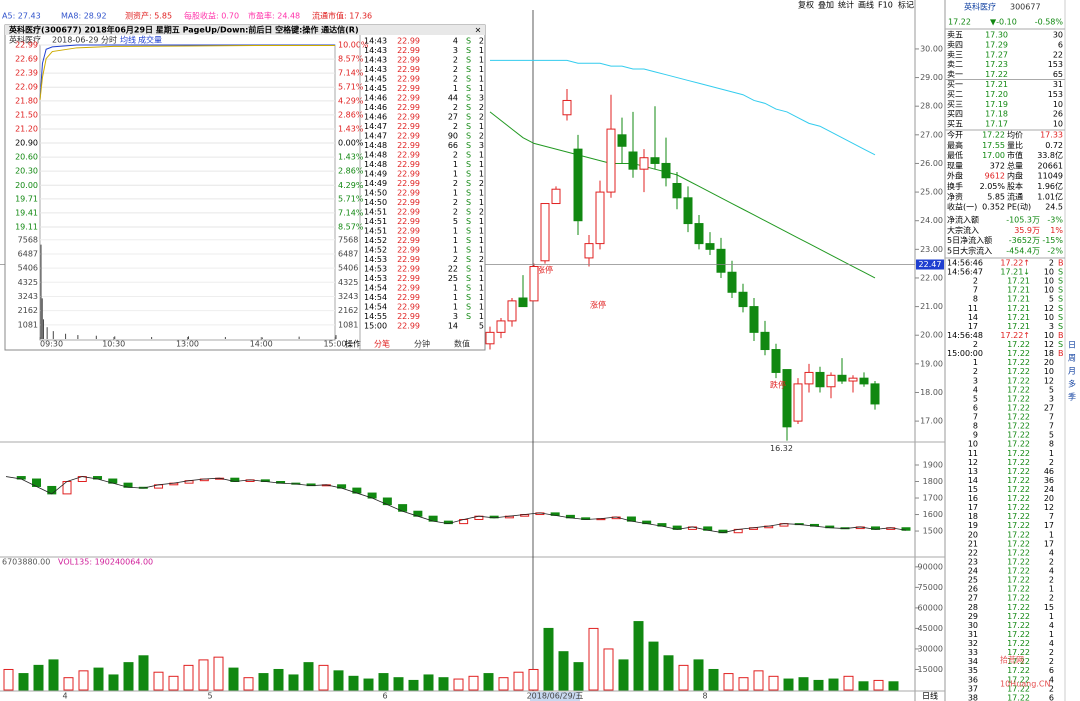 The width and height of the screenshot is (1080, 701). What do you see at coordinates (973, 589) in the screenshot?
I see `trade-time: 26` at bounding box center [973, 589].